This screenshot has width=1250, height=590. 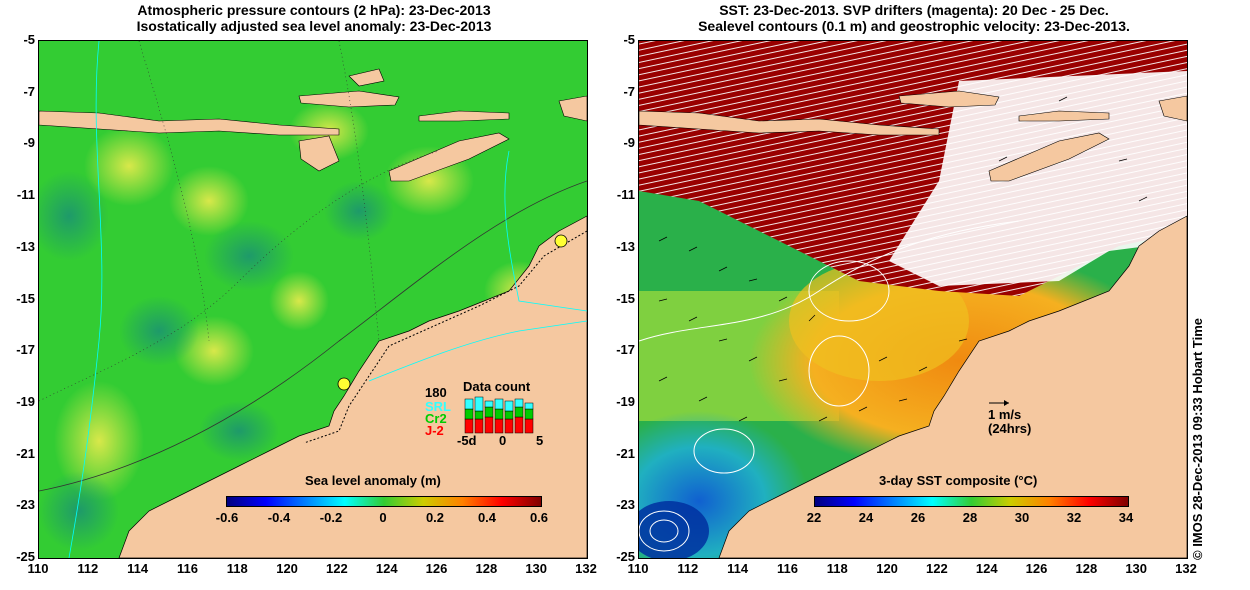 I want to click on data-count-axis-start: -5d, so click(x=467, y=440).